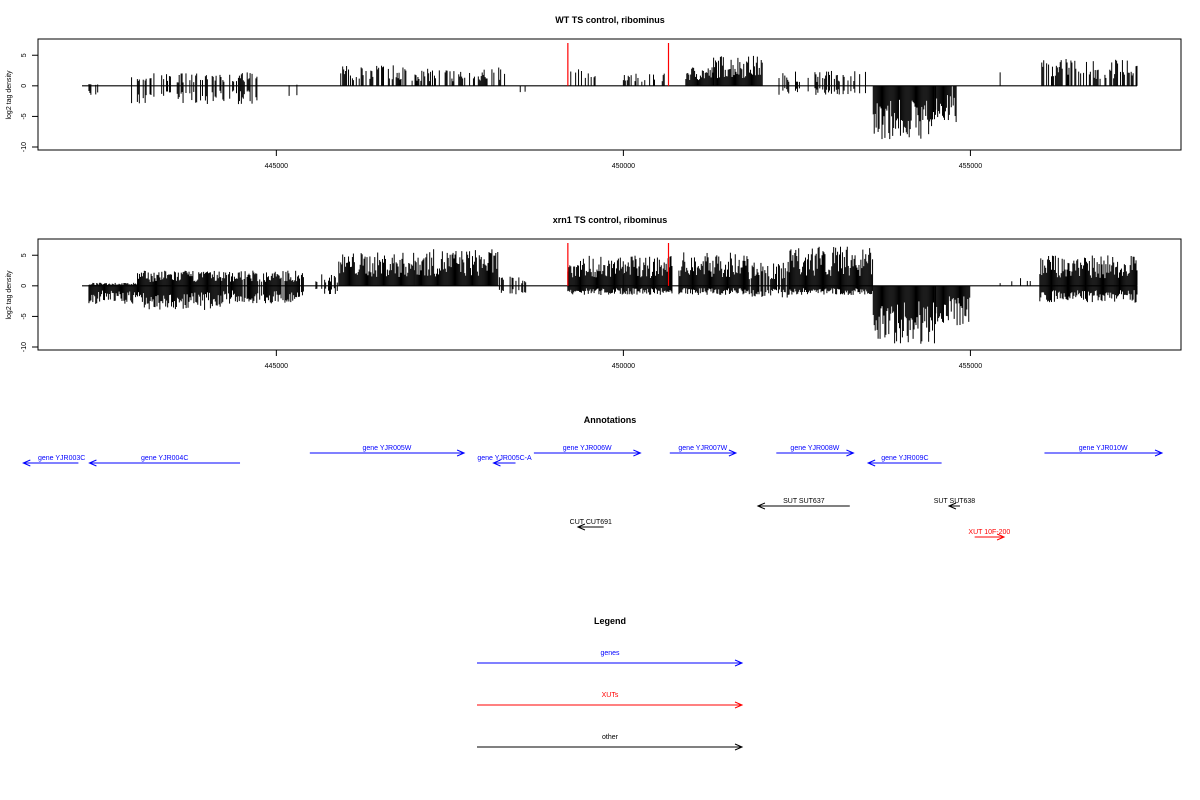  I want to click on wt-y-axis: -10 -5 0 5, so click(30, 102).